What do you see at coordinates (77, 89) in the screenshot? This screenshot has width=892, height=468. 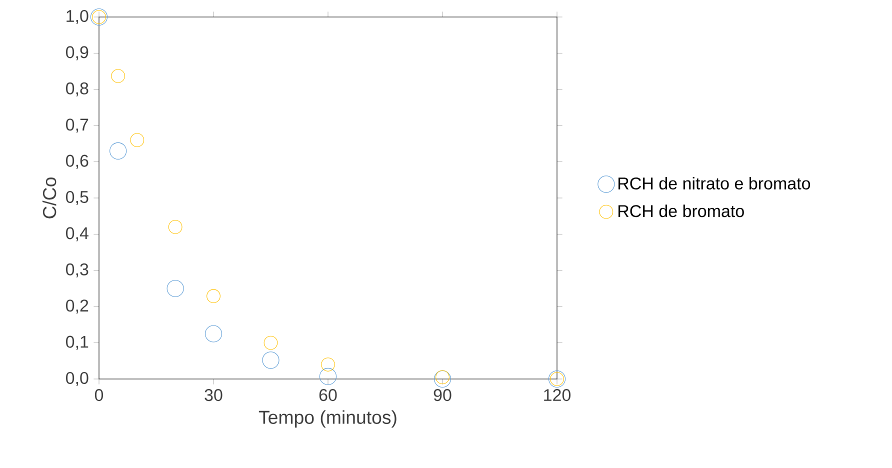 I see `y-tick-label: 0,8` at bounding box center [77, 89].